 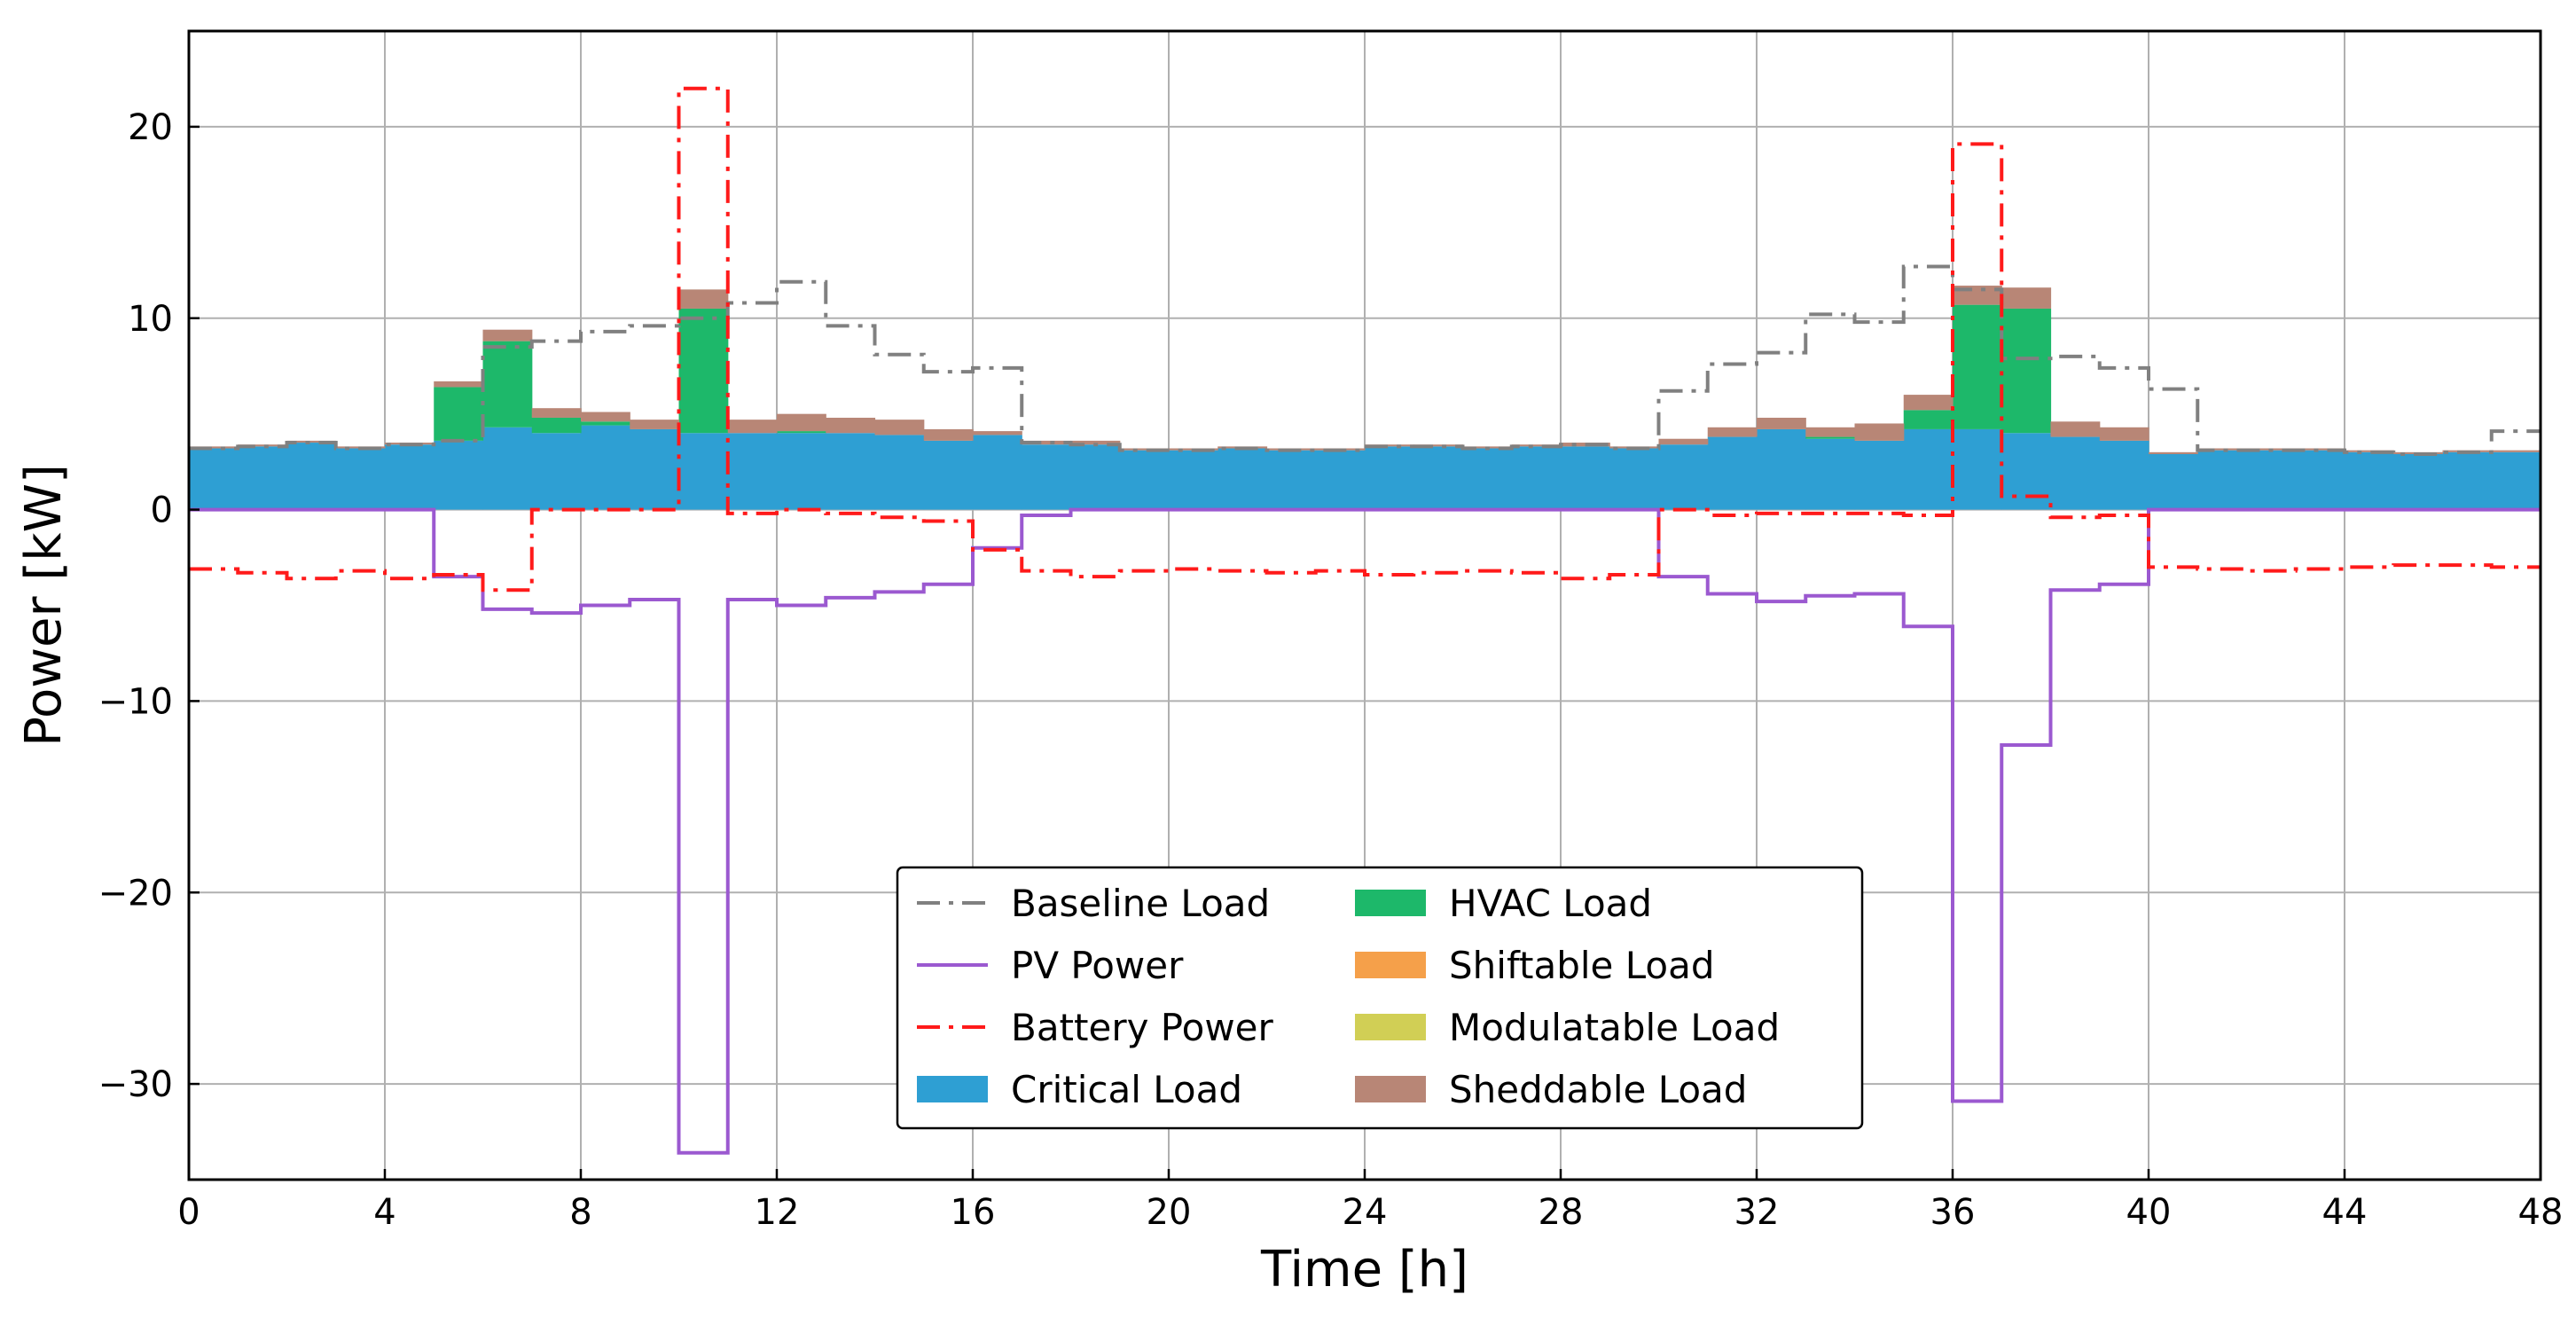 What do you see at coordinates (1598, 1089) in the screenshot?
I see `legend-label: Sheddable Load` at bounding box center [1598, 1089].